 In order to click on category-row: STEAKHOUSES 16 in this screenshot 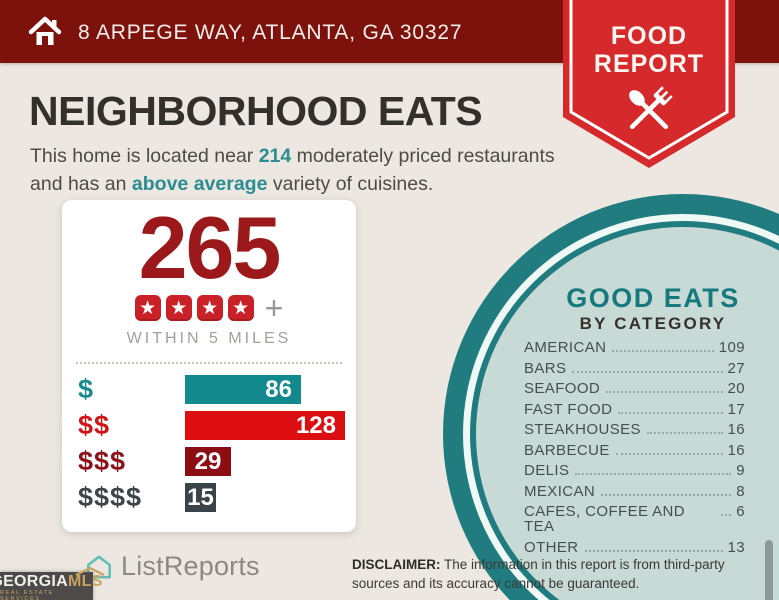, I will do `click(634, 429)`.